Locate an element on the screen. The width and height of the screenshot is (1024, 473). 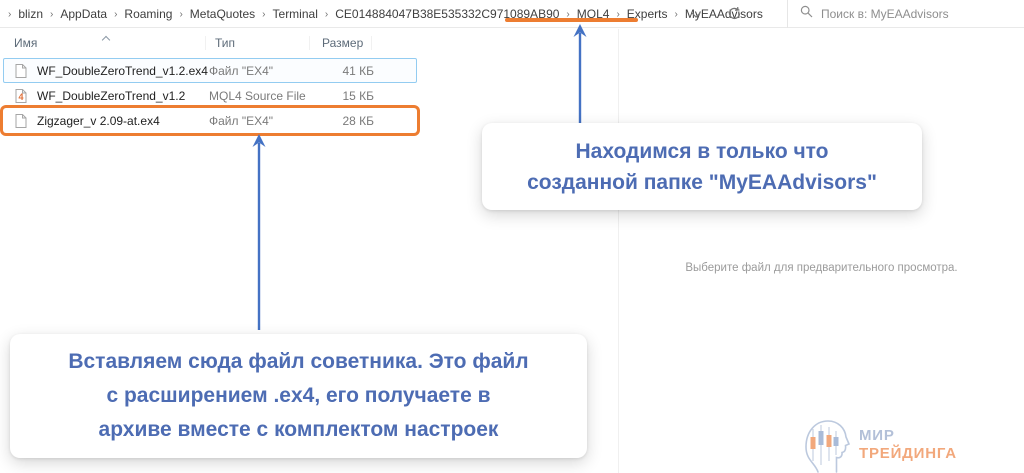
head-candlestick-icon is located at coordinates (828, 446).